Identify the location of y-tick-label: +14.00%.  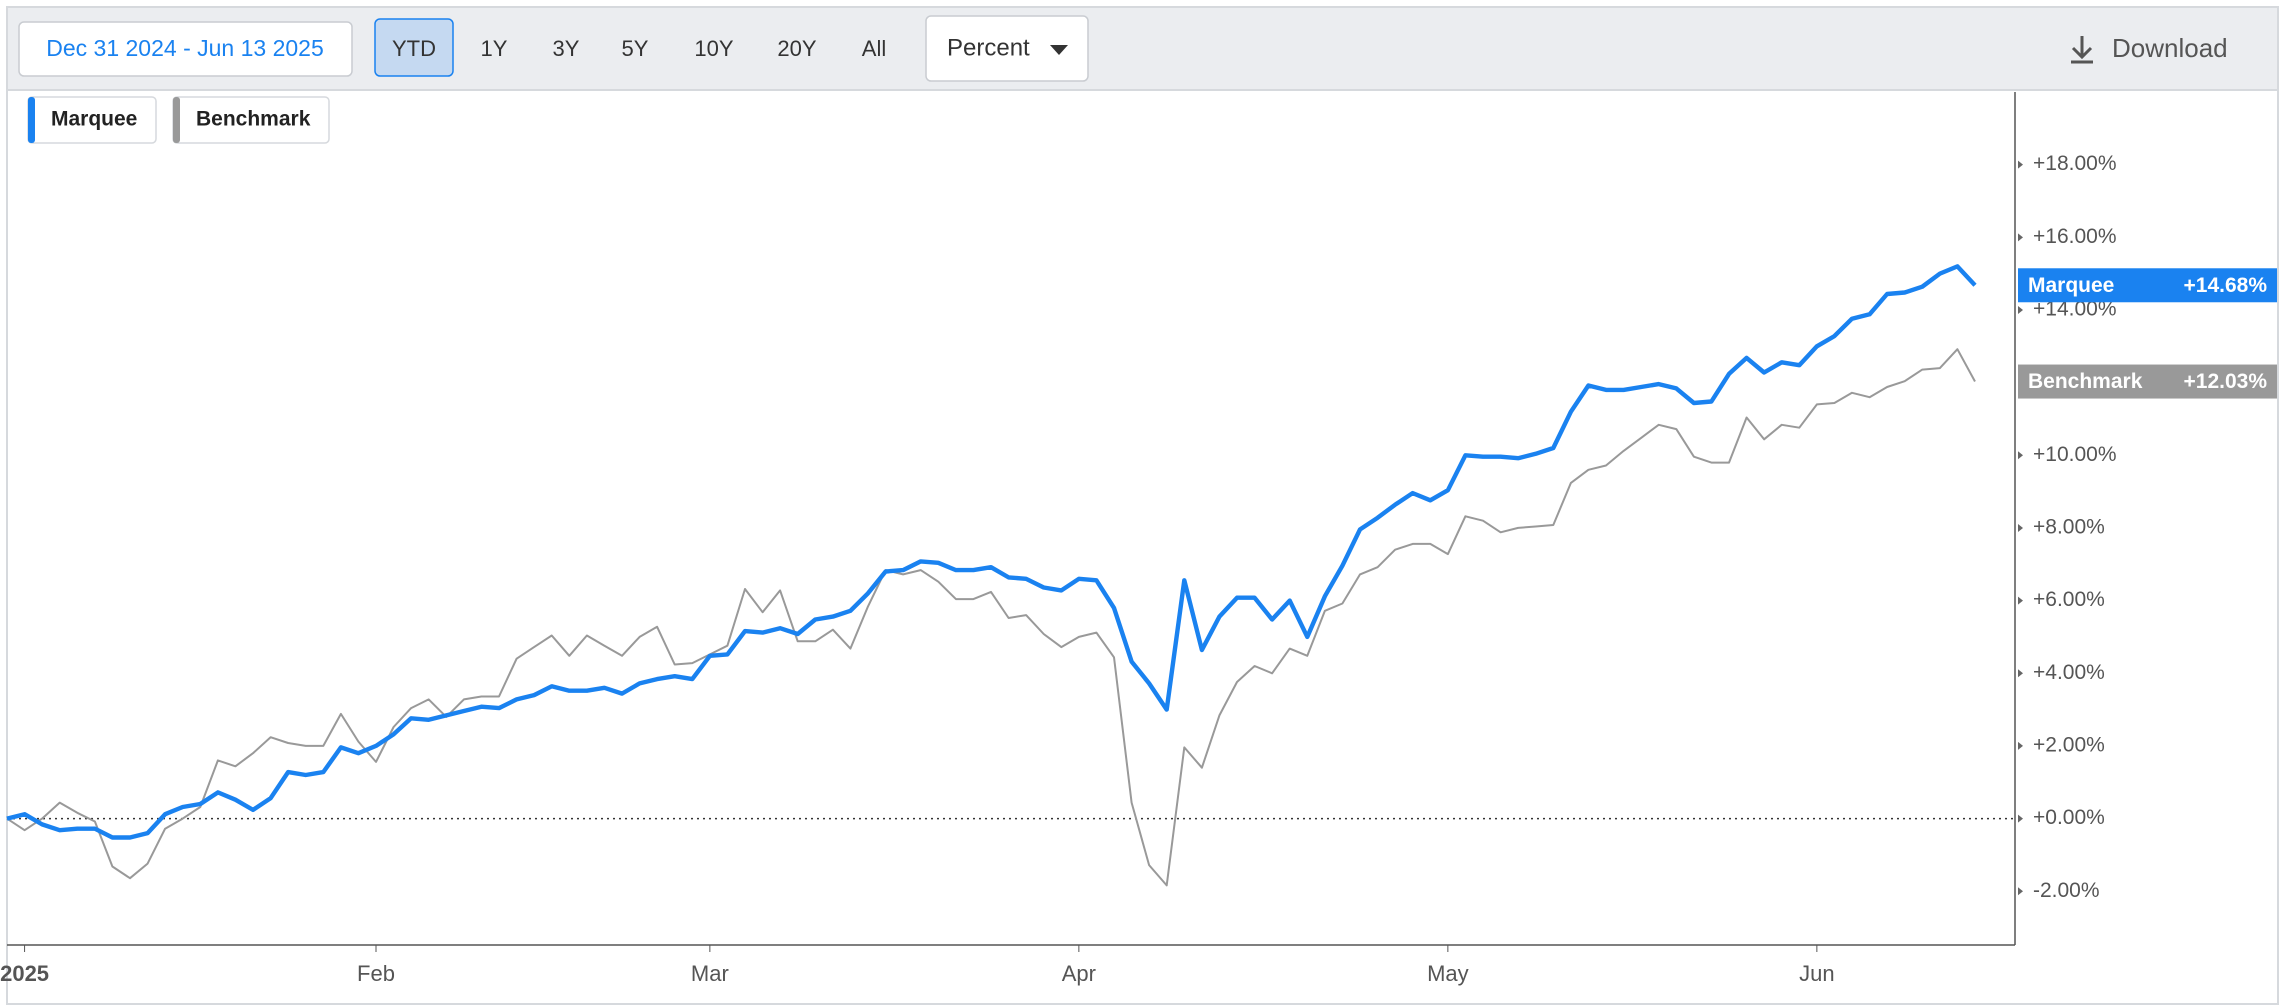
(2075, 309).